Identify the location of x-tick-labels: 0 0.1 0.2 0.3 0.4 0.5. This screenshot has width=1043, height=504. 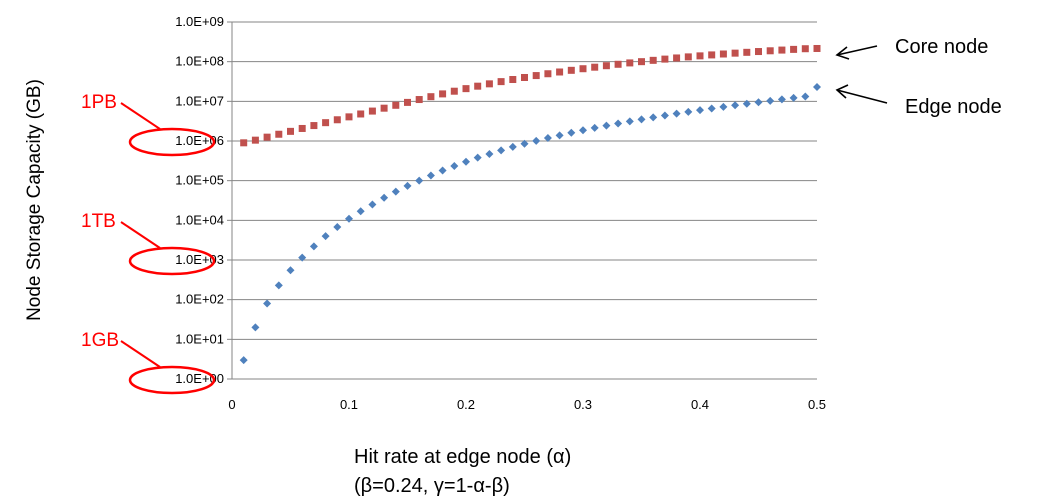
(527, 404).